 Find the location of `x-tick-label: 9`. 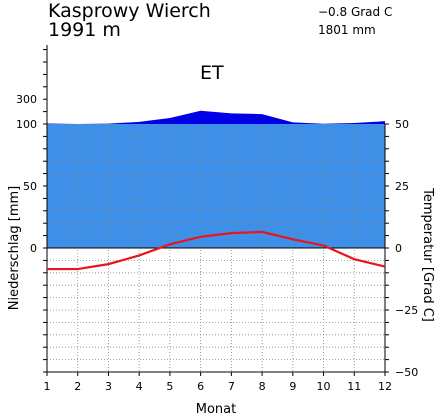

x-tick-label: 9 is located at coordinates (292, 386).